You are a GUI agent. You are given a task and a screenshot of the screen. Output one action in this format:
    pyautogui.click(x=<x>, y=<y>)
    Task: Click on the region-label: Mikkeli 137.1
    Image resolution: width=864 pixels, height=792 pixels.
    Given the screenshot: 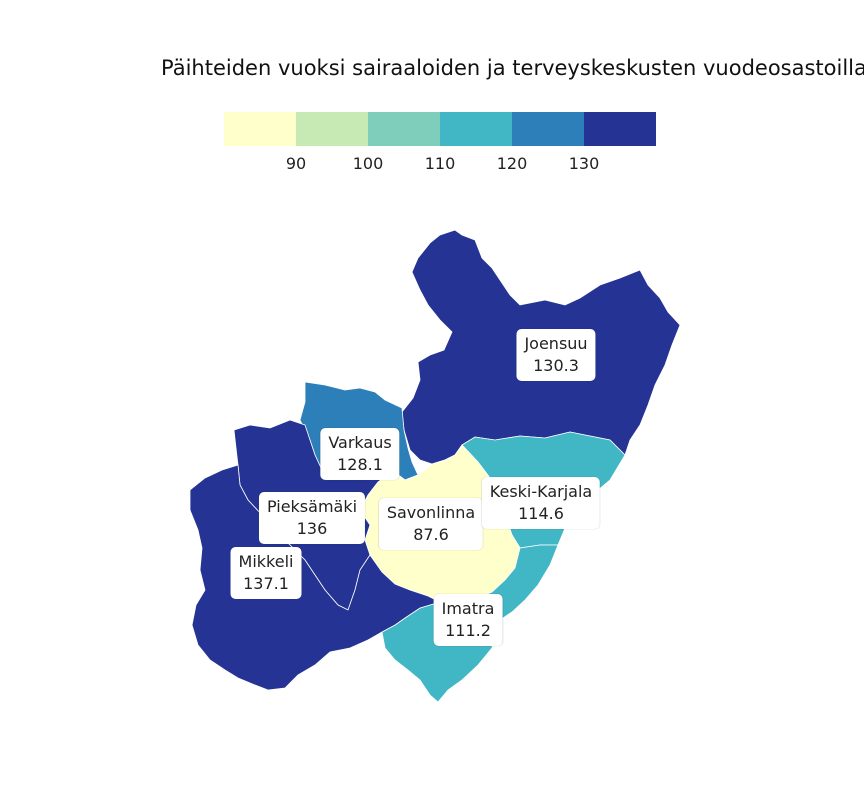 What is the action you would take?
    pyautogui.click(x=266, y=573)
    